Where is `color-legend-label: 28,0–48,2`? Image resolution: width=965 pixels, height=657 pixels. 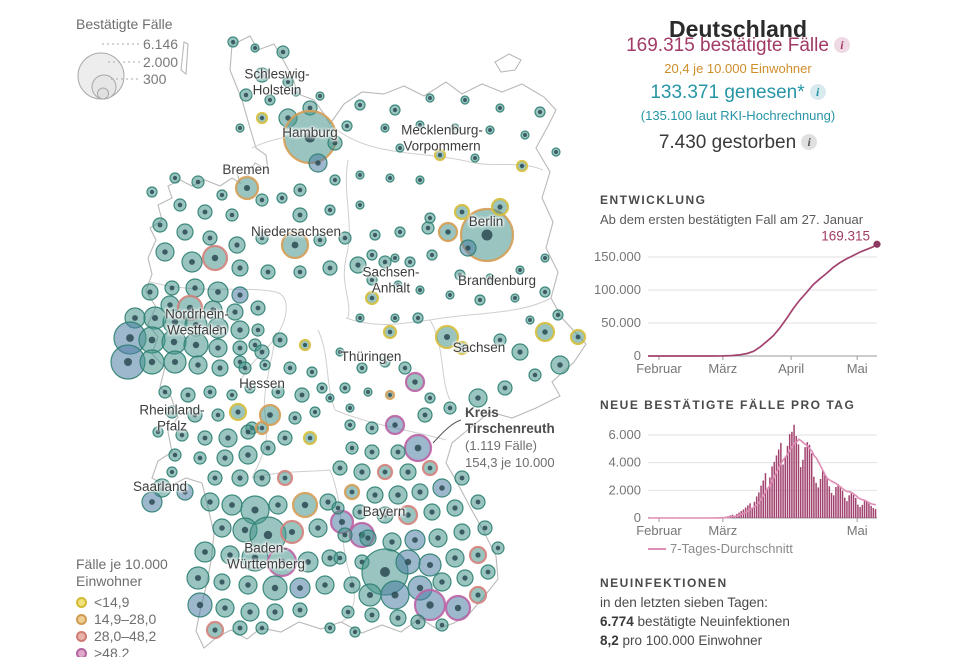
color-legend-label: 28,0–48,2 is located at coordinates (125, 636).